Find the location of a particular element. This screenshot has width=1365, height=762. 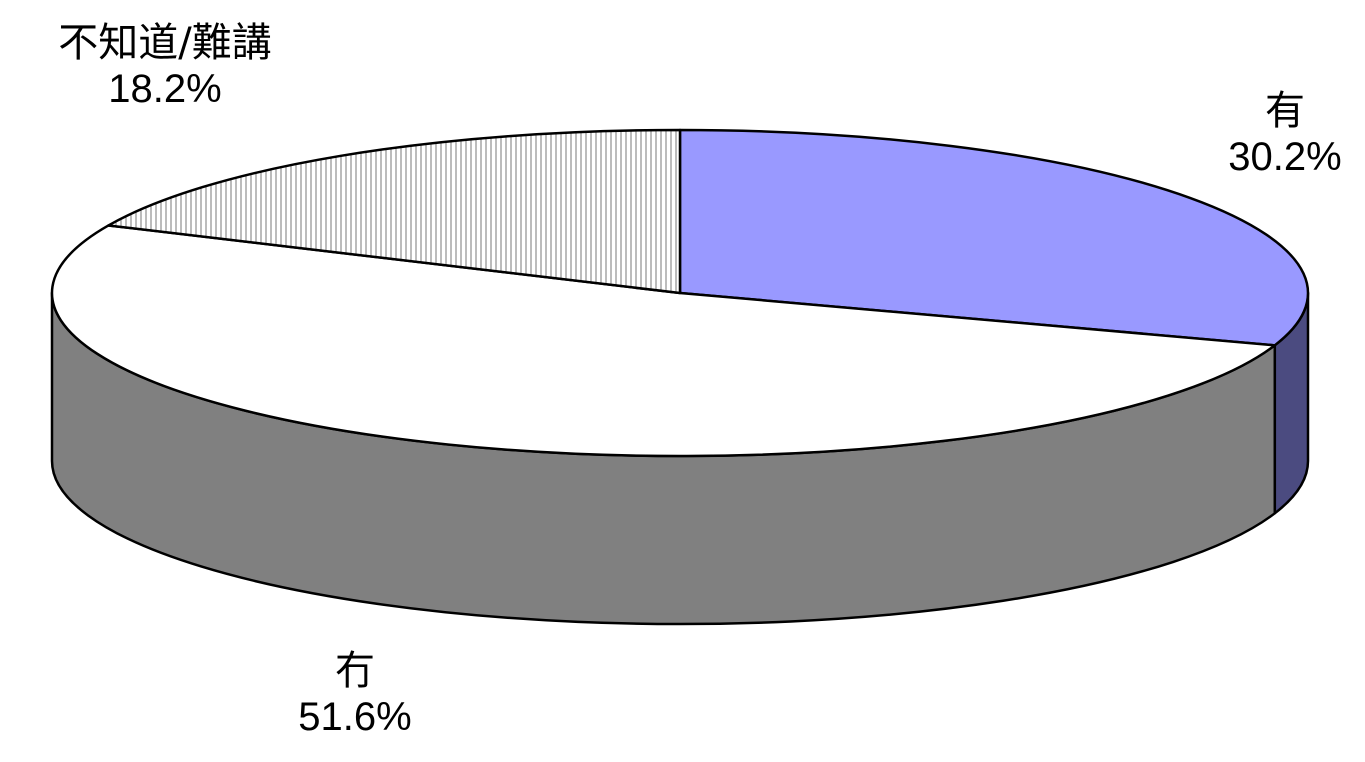

pie-slice-dont-know is located at coordinates (394, 211).